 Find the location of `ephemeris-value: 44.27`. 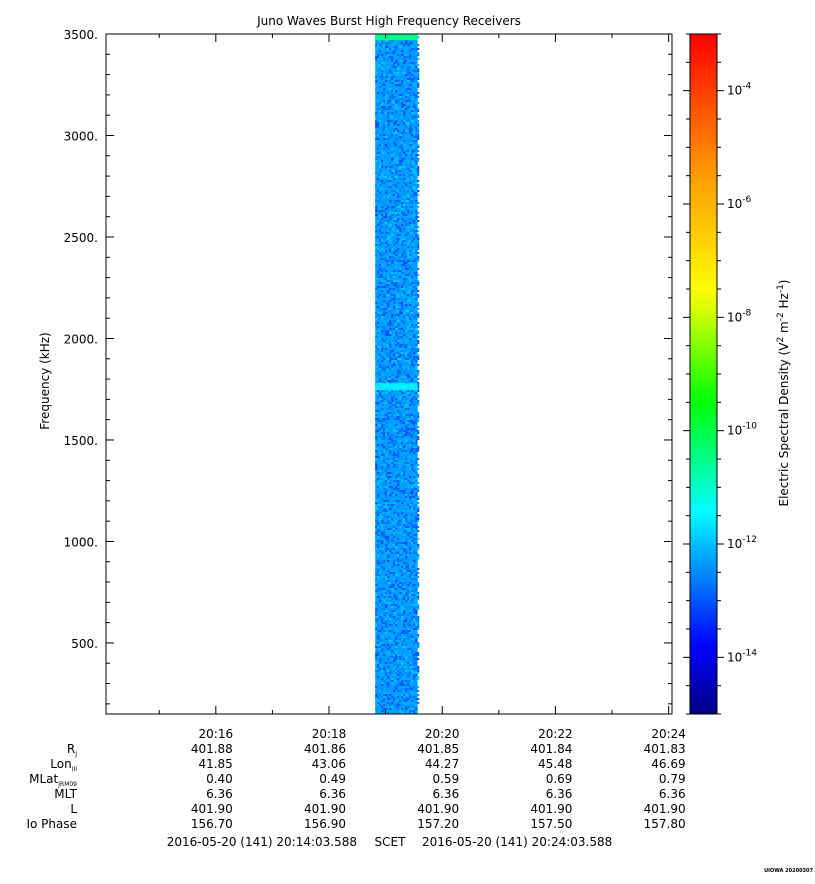

ephemeris-value: 44.27 is located at coordinates (442, 764).